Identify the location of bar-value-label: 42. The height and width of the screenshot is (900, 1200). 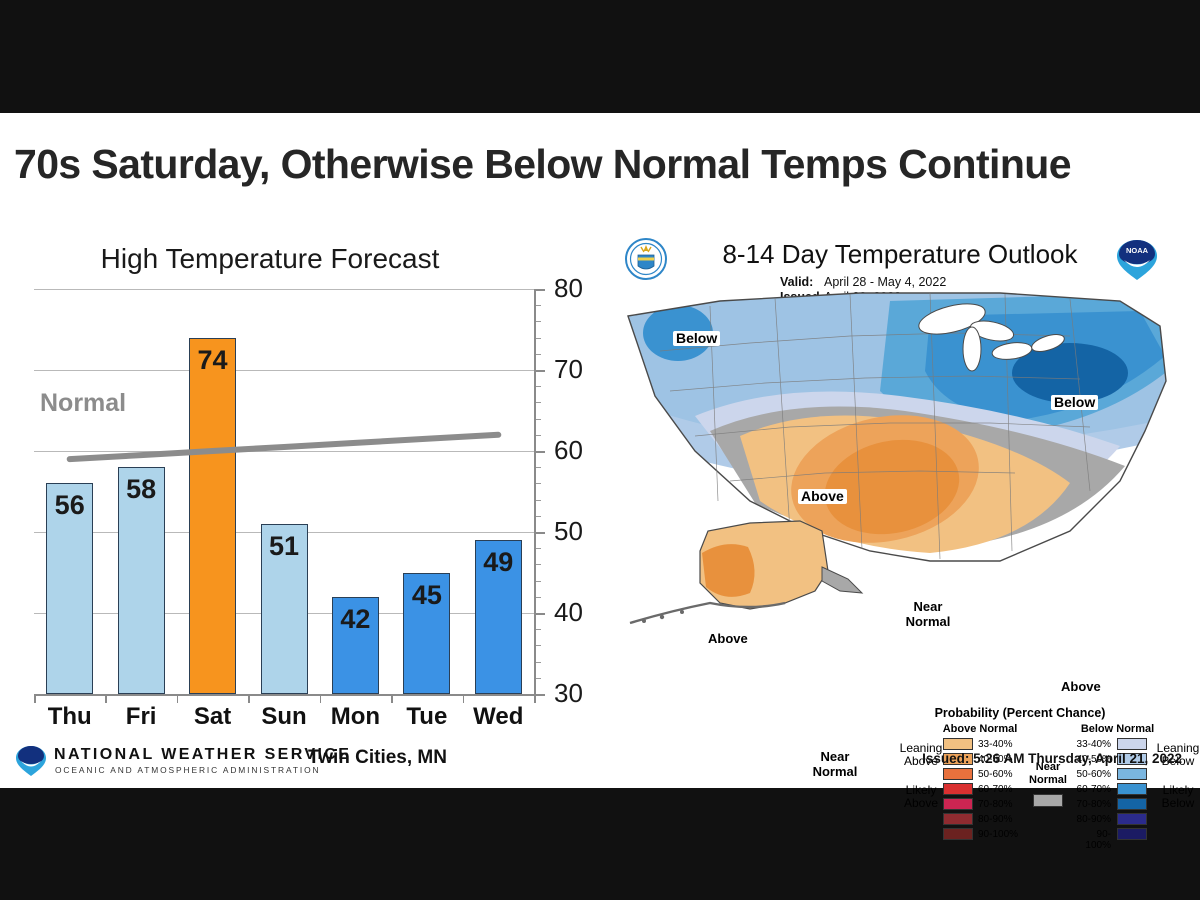
(355, 618).